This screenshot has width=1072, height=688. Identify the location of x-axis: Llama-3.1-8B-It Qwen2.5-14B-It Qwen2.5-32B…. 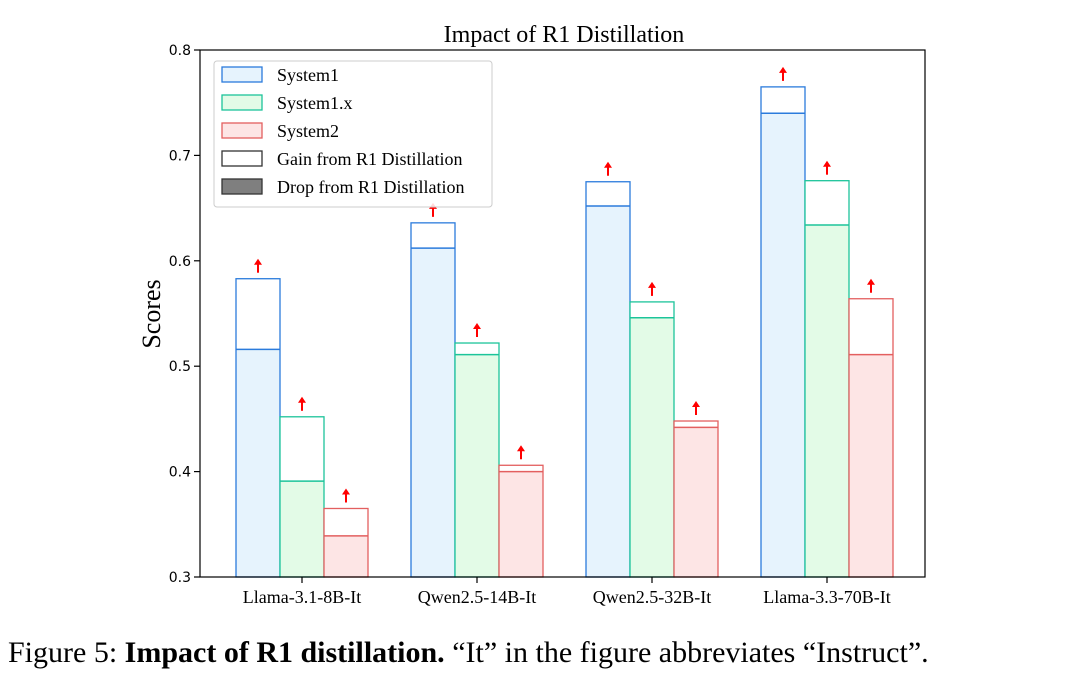
(567, 592).